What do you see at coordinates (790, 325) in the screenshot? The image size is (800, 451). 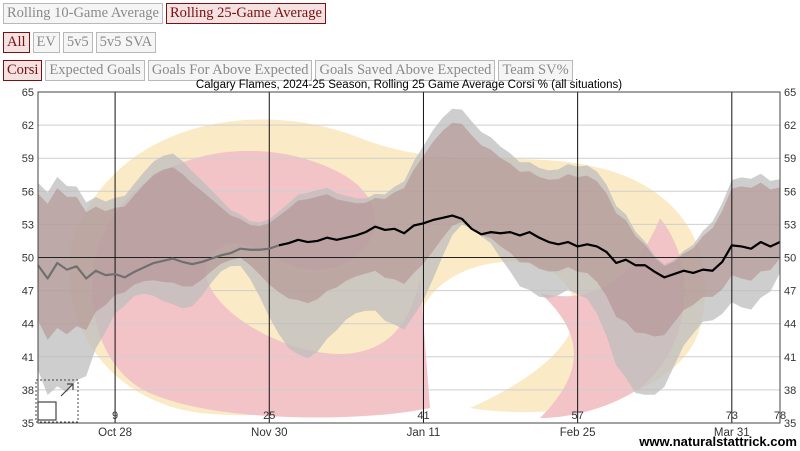 I see `y-tick-label-right: 44` at bounding box center [790, 325].